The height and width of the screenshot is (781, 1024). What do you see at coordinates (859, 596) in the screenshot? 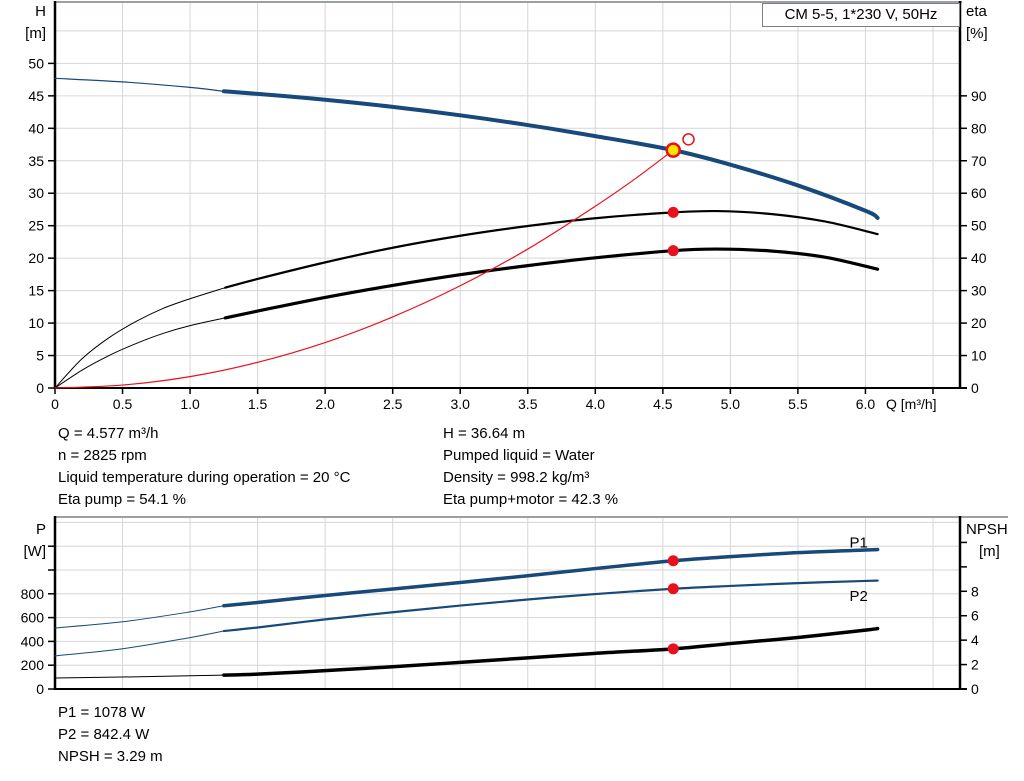
I see `series-label-p2: P2` at bounding box center [859, 596].